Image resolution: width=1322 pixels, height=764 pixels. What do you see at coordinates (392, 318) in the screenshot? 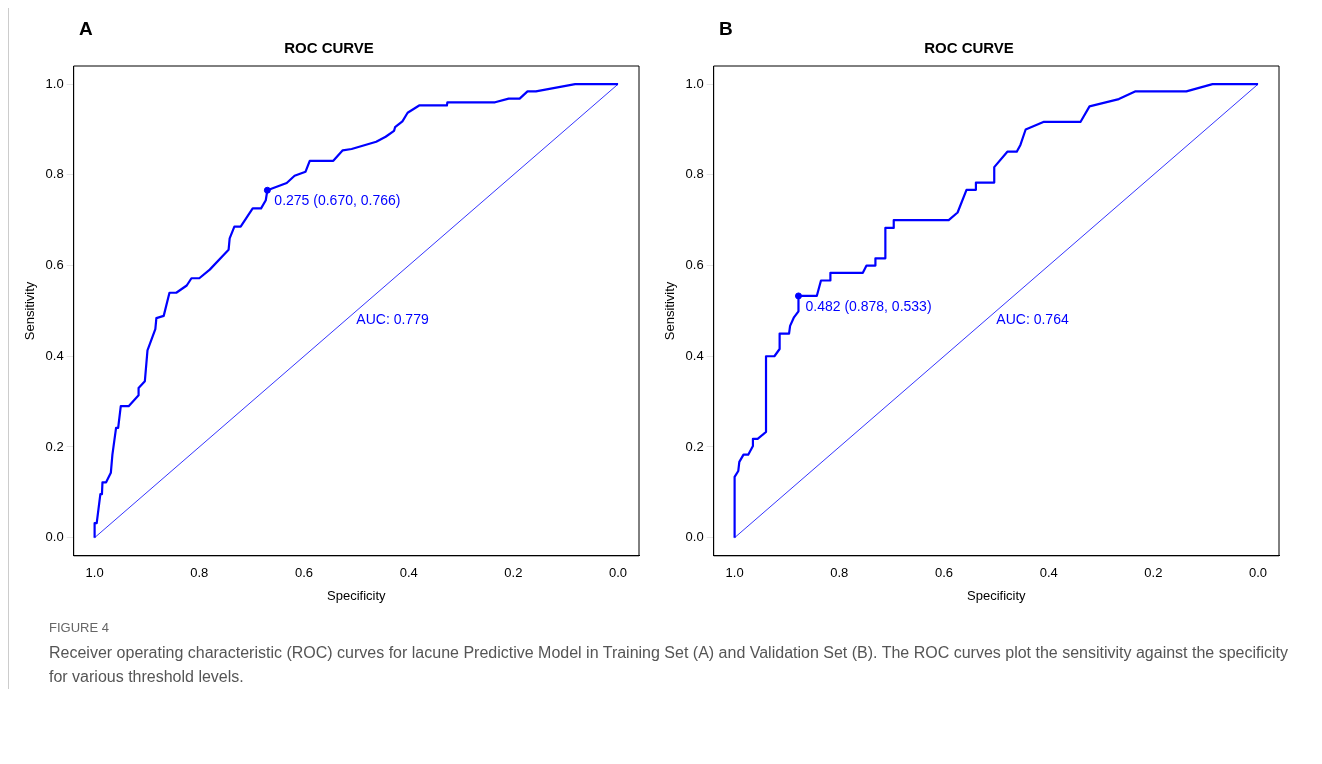
I see `annotation: AUC: 0.779` at bounding box center [392, 318].